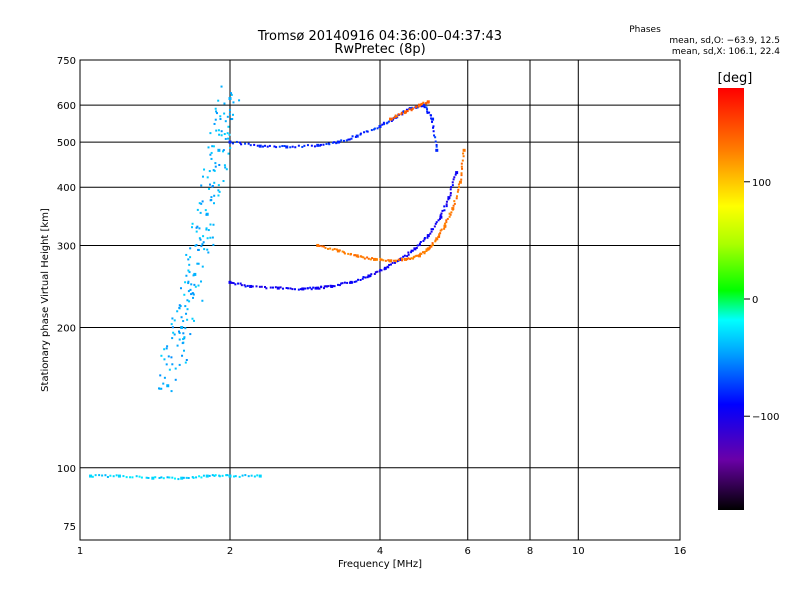  I want to click on x-tick-label: 4, so click(380, 551).